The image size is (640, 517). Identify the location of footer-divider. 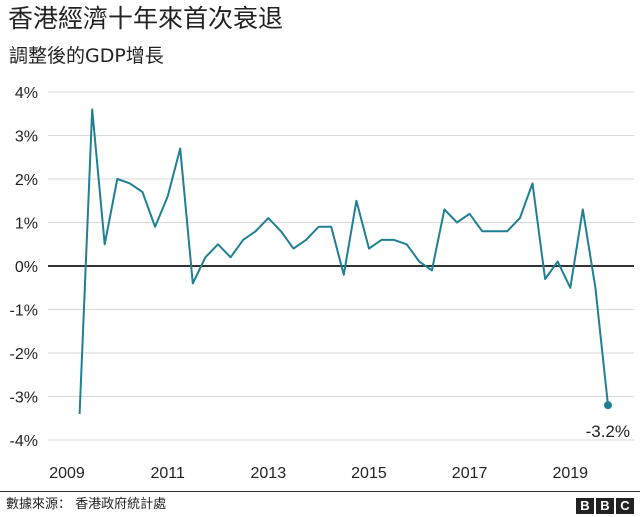
(320, 491).